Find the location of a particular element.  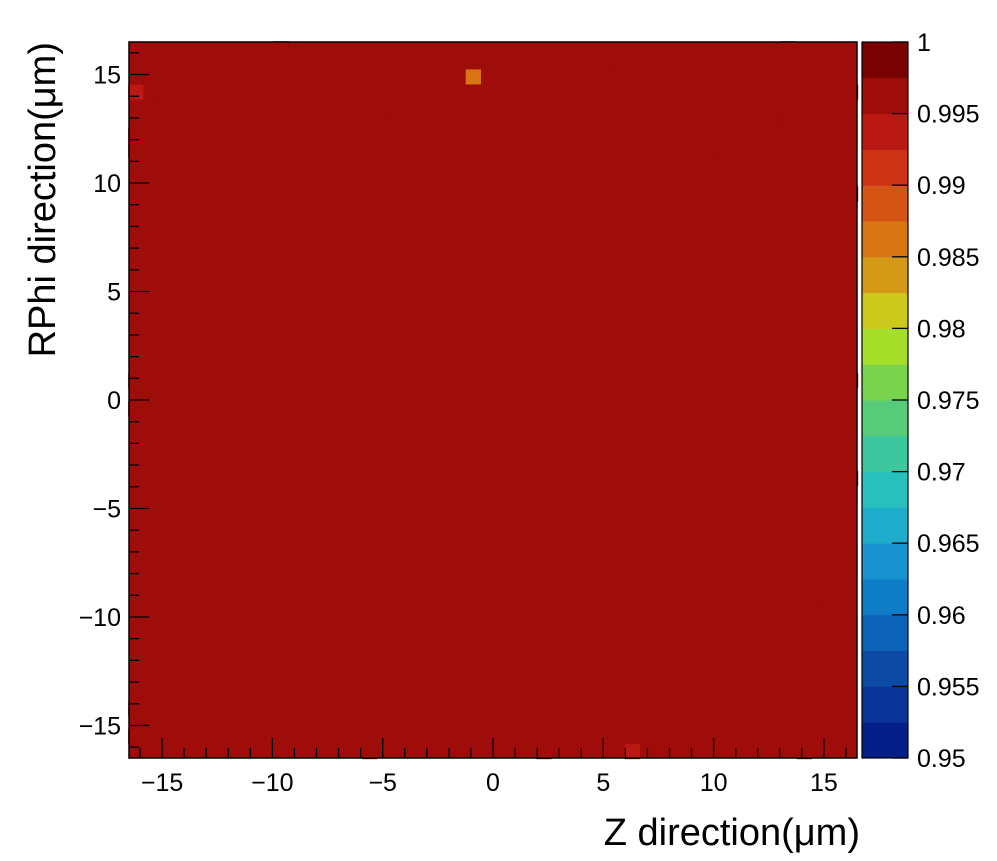

y-tick-label: 0 is located at coordinates (114, 401).